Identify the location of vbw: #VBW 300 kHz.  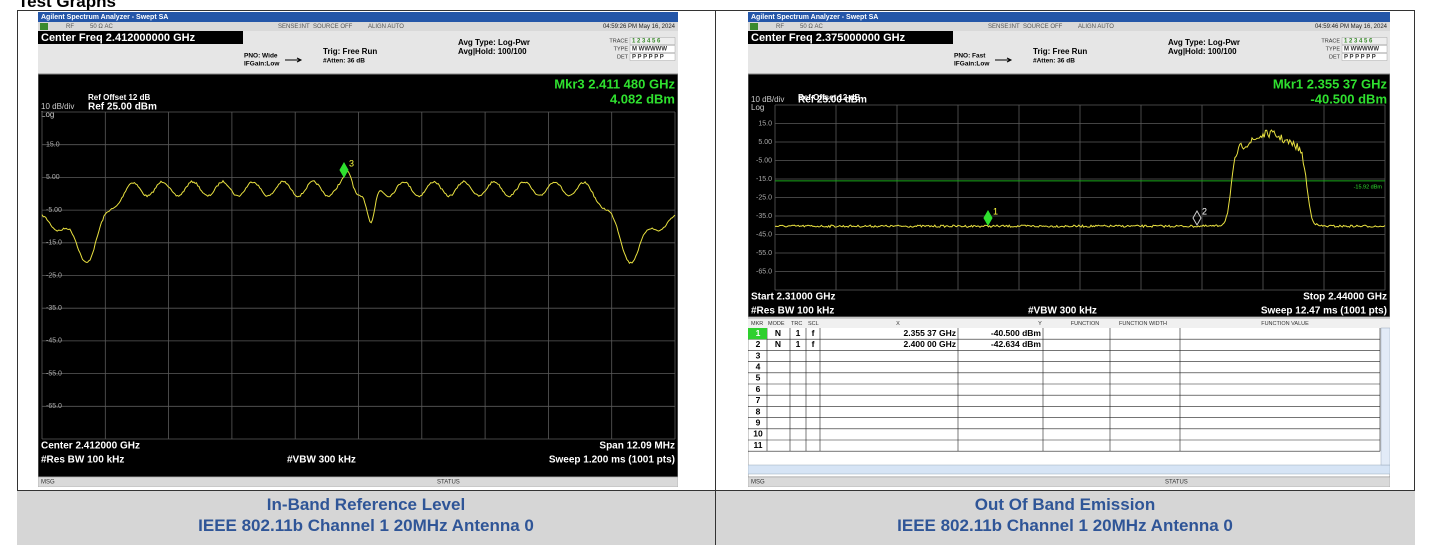
(321, 460).